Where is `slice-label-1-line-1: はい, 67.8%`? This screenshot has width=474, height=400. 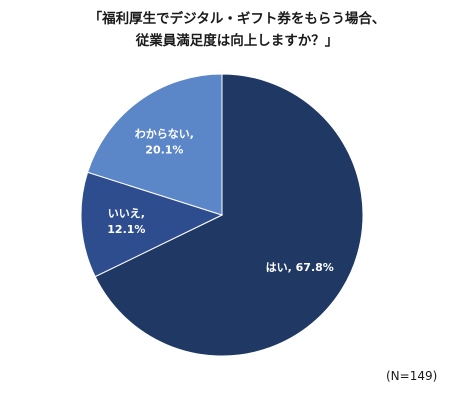 slice-label-1-line-1: はい, 67.8% is located at coordinates (300, 267).